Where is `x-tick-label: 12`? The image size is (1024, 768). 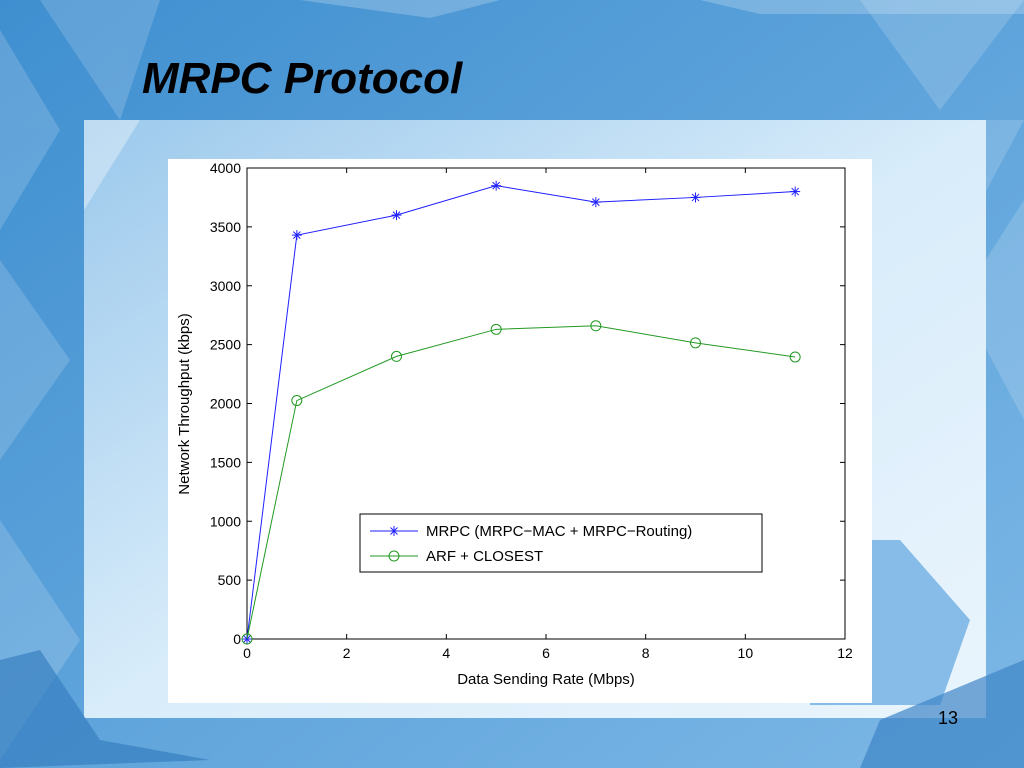
x-tick-label: 12 is located at coordinates (845, 653).